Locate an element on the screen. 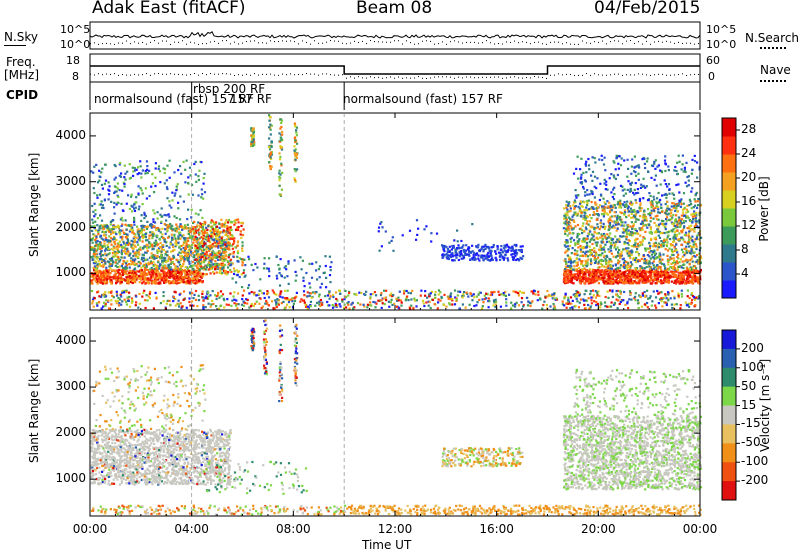  frequency-trace is located at coordinates (395, 70).